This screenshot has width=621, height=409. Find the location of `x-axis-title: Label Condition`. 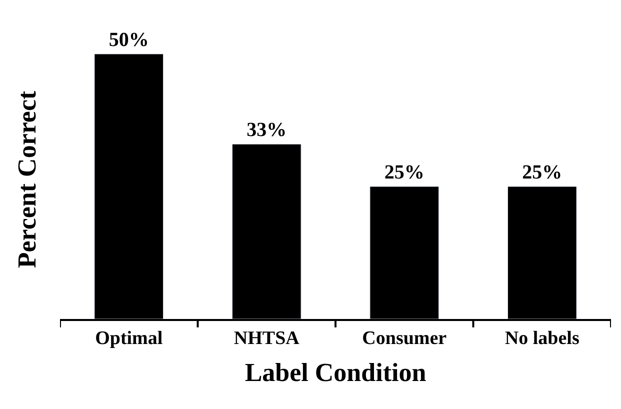

x-axis-title: Label Condition is located at coordinates (335, 372).